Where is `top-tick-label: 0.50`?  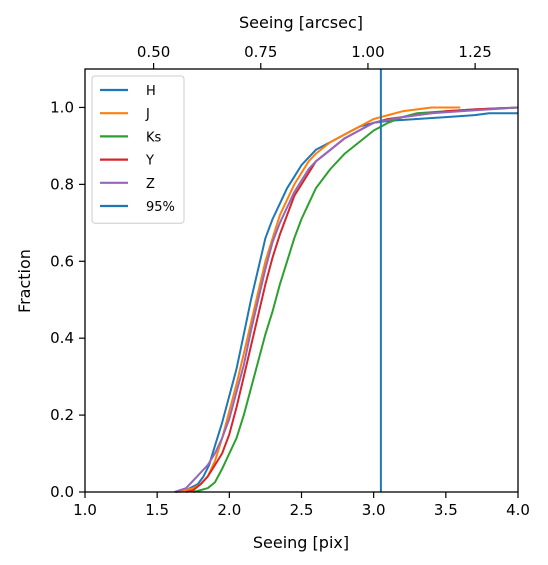
top-tick-label: 0.50 is located at coordinates (153, 52).